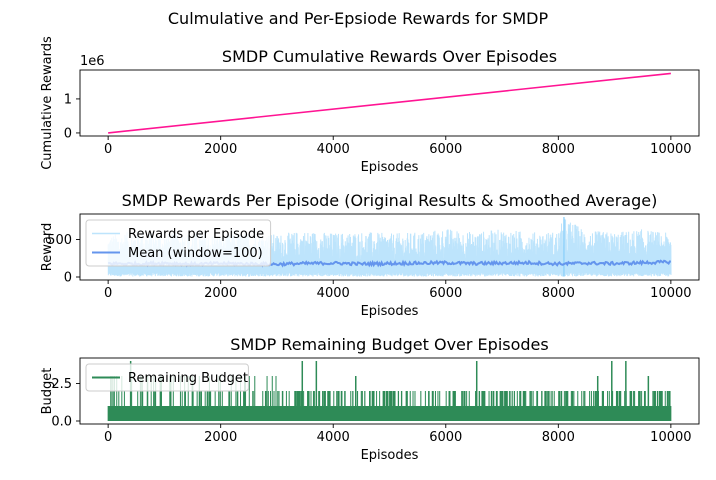 This screenshot has height=480, width=716. I want to click on legend-label: Mean (window=100), so click(195, 253).